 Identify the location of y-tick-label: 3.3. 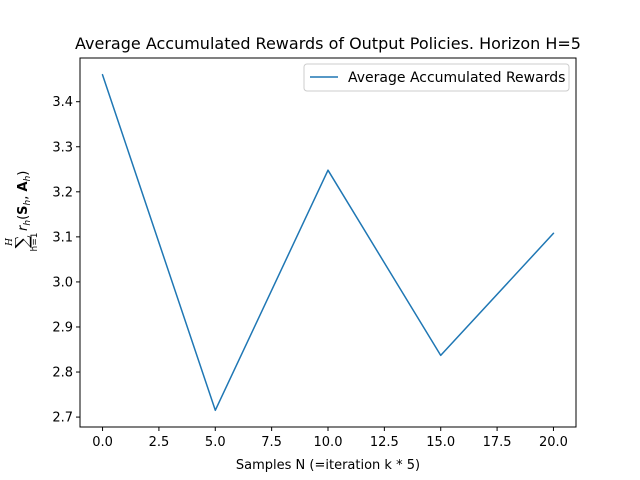
(62, 147).